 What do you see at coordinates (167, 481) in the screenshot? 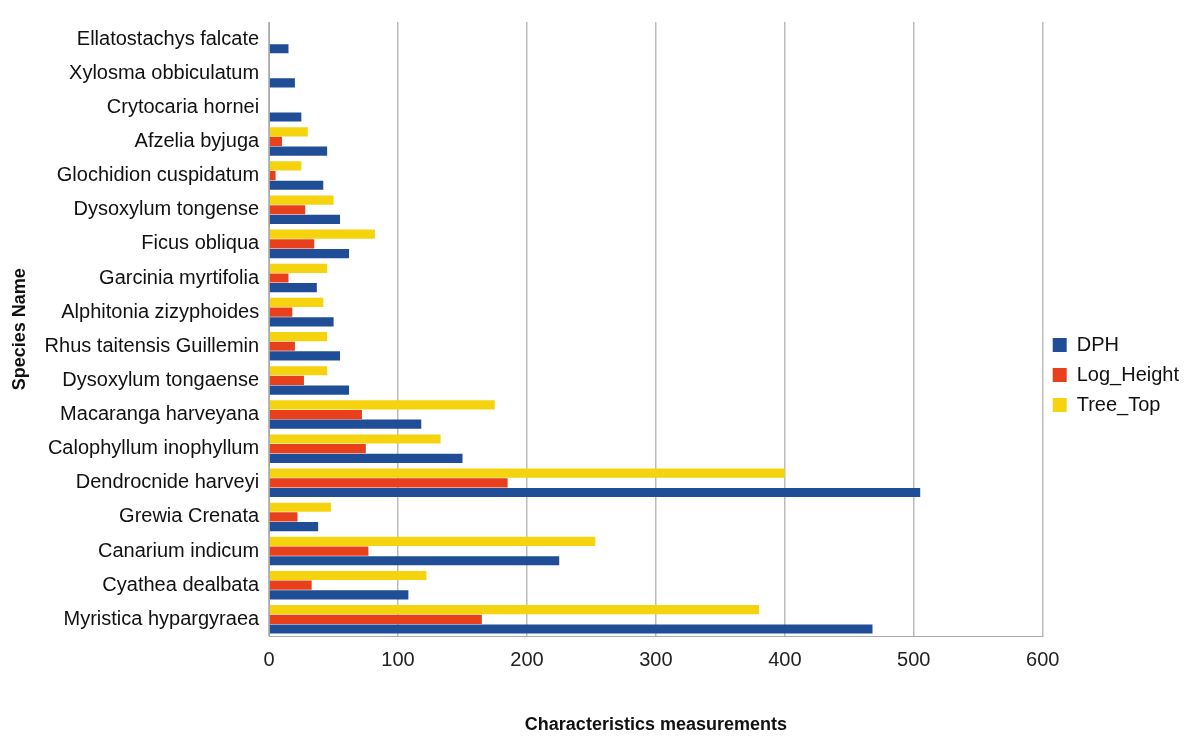
I see `y-tick-label: Dendrocnide harveyi` at bounding box center [167, 481].